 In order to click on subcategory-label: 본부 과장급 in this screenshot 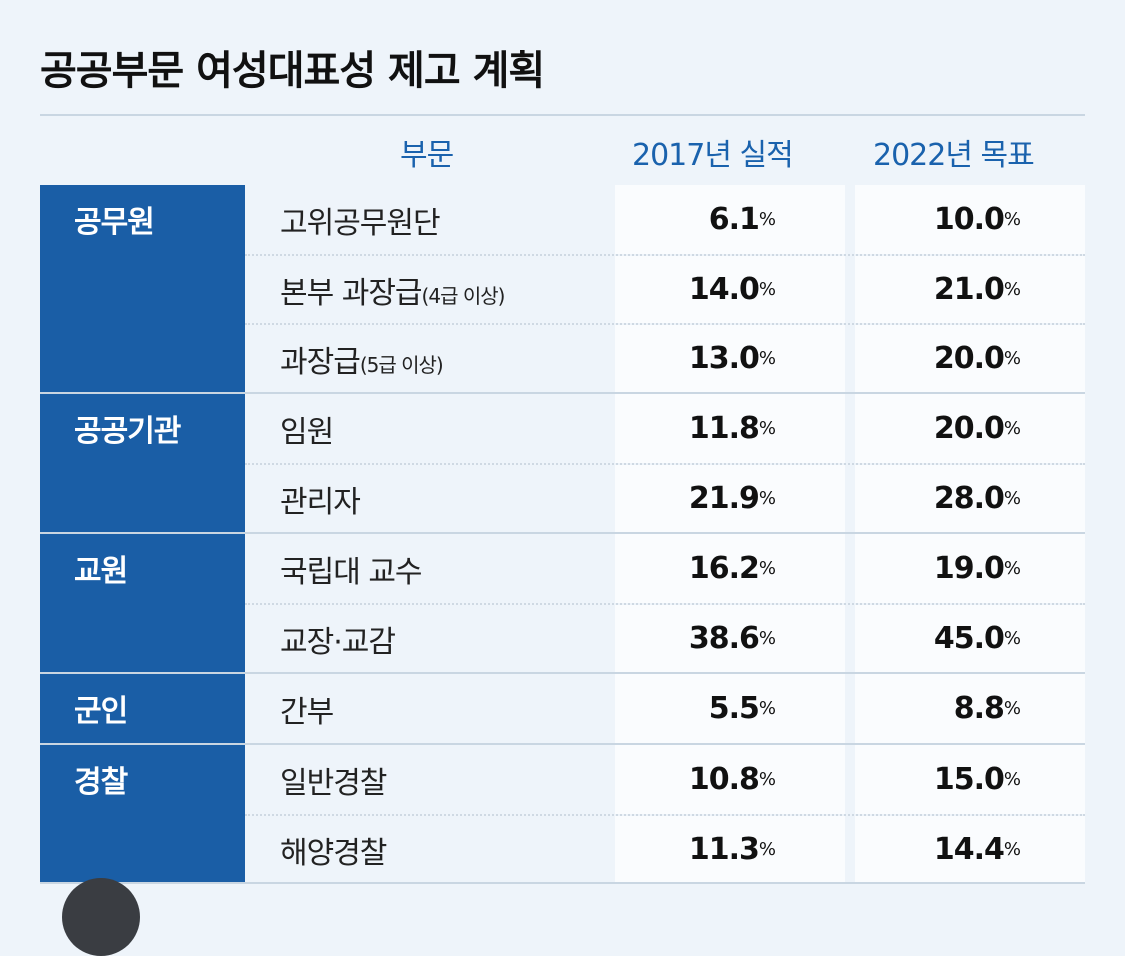, I will do `click(351, 293)`.